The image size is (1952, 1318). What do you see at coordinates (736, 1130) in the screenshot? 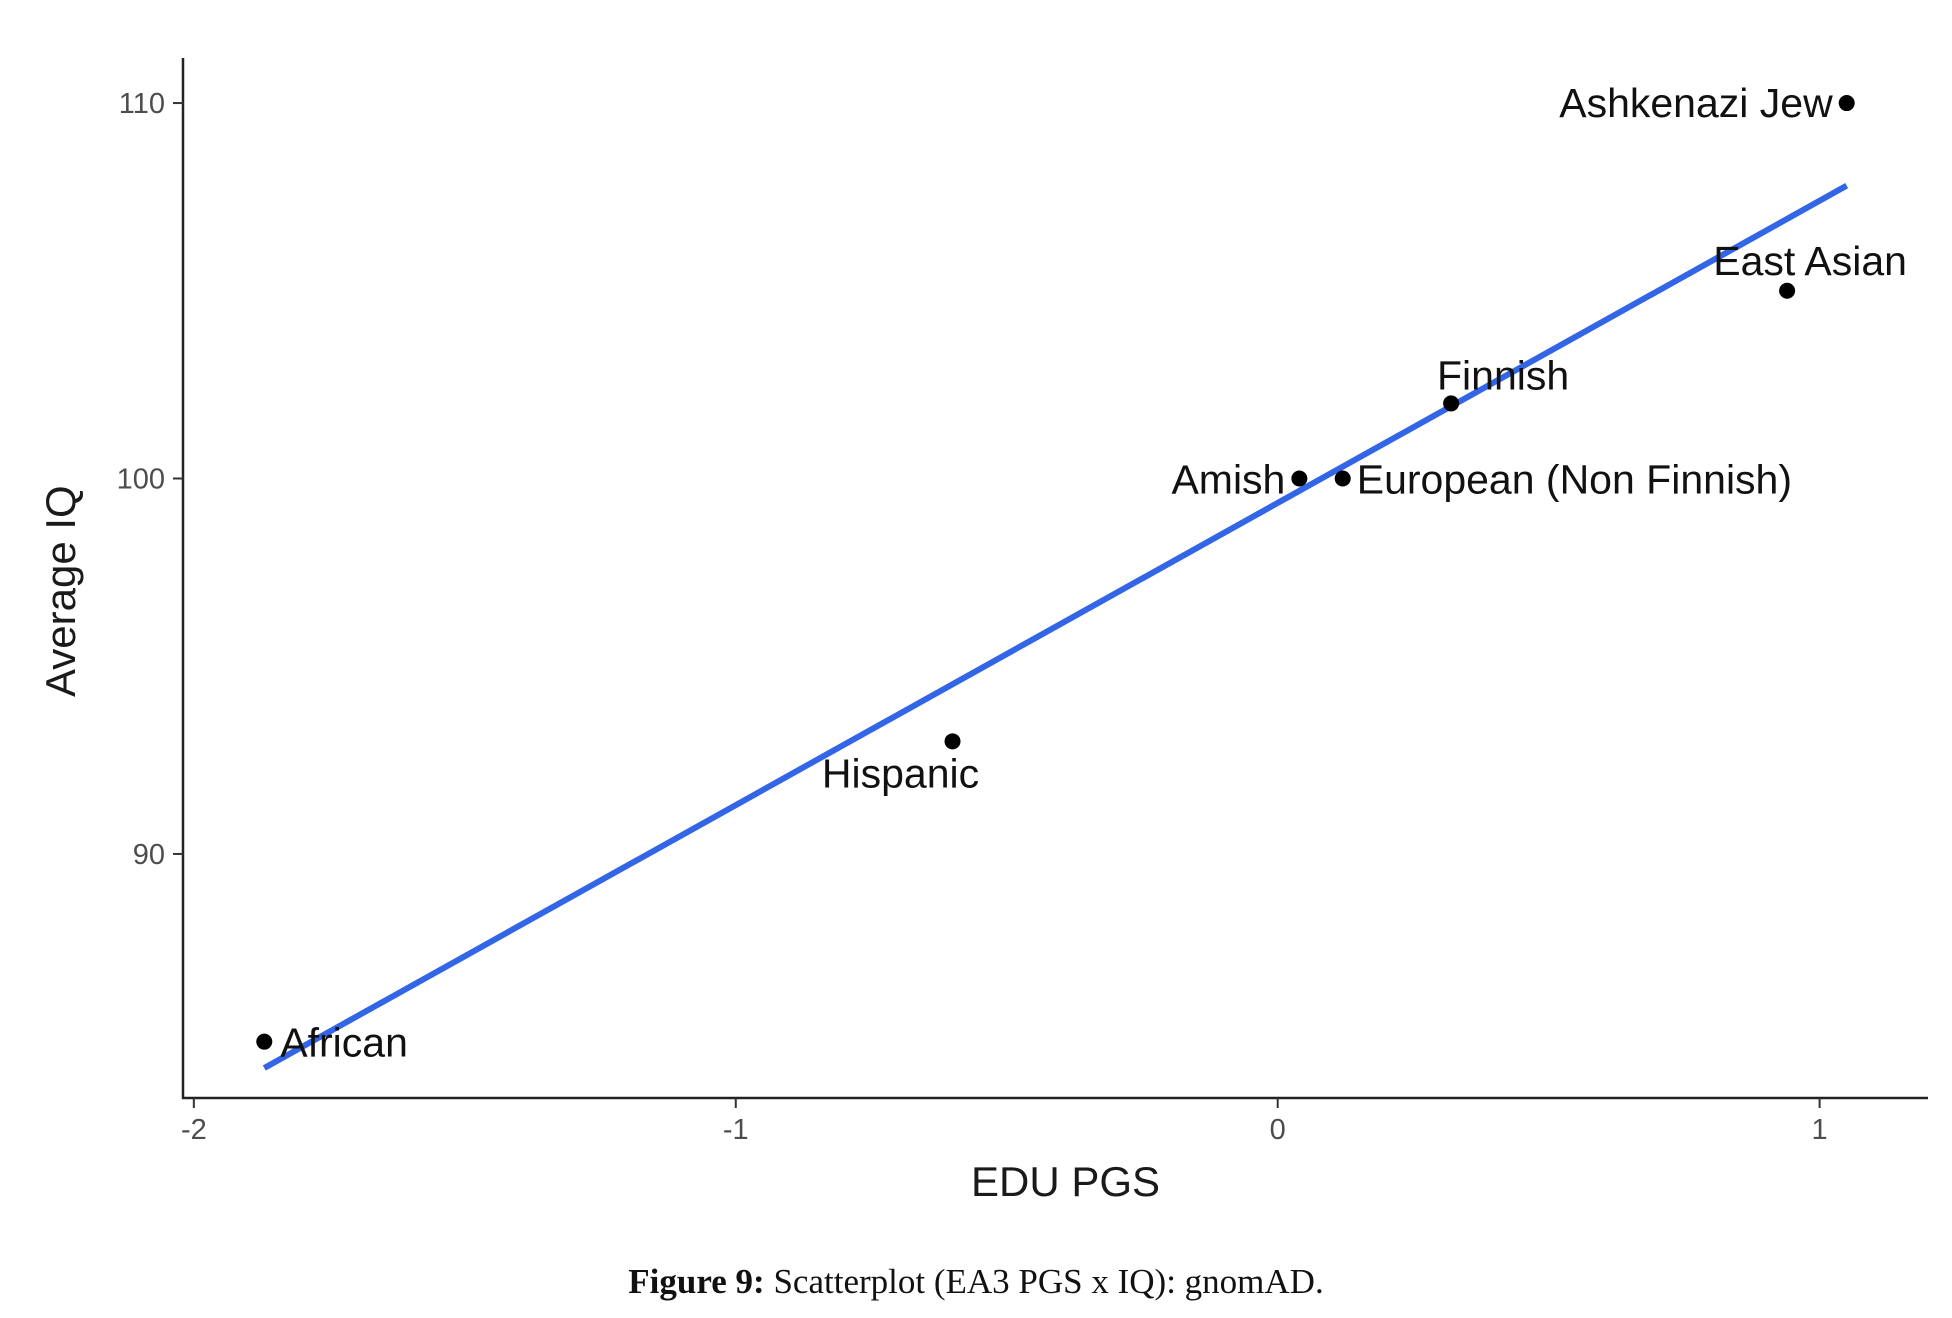
I see `x-tick-label: -1` at bounding box center [736, 1130].